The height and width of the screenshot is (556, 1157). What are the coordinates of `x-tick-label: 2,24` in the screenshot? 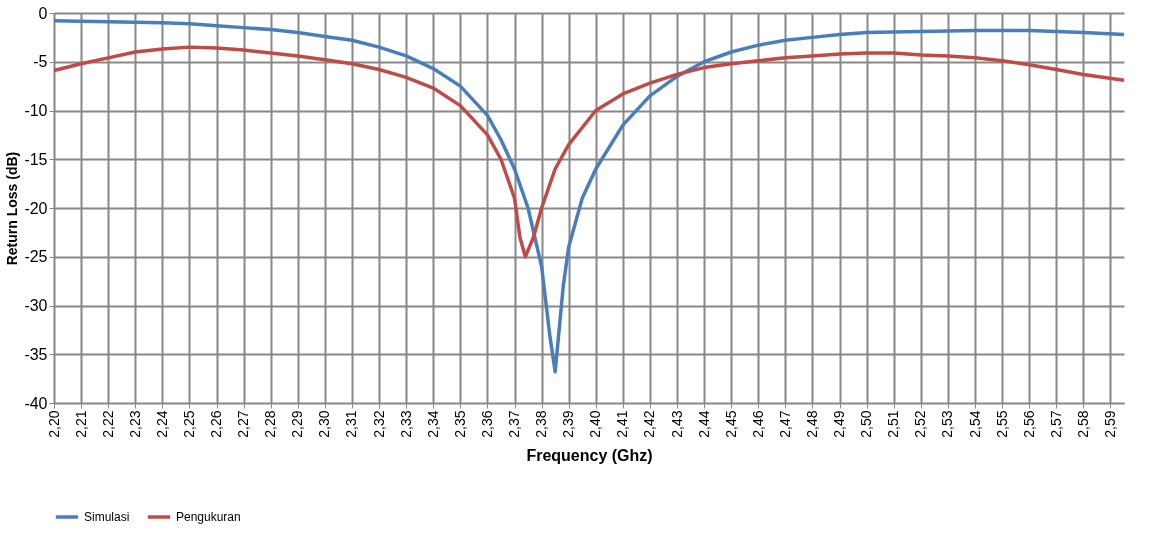 It's located at (161, 424).